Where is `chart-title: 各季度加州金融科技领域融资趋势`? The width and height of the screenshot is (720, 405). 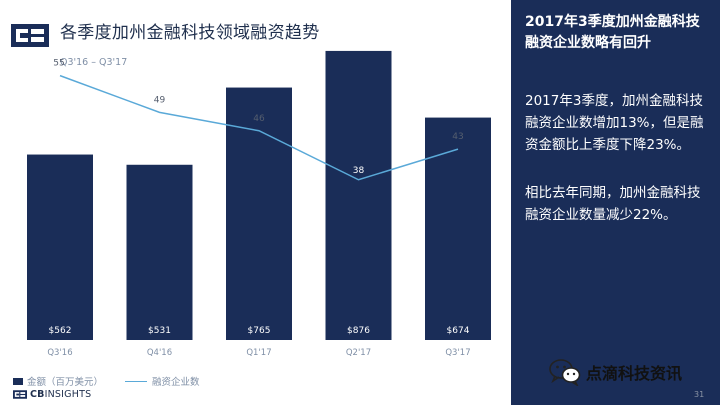 chart-title: 各季度加州金融科技领域融资趋势 is located at coordinates (190, 33).